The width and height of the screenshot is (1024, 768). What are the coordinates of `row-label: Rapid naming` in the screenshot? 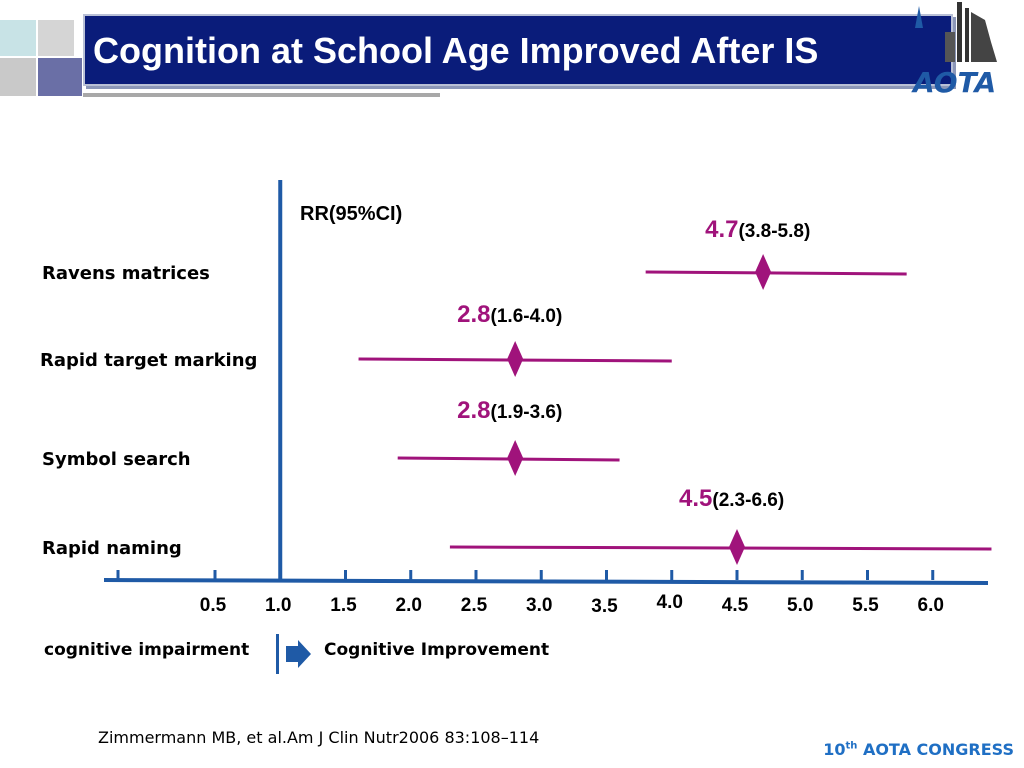 It's located at (112, 548).